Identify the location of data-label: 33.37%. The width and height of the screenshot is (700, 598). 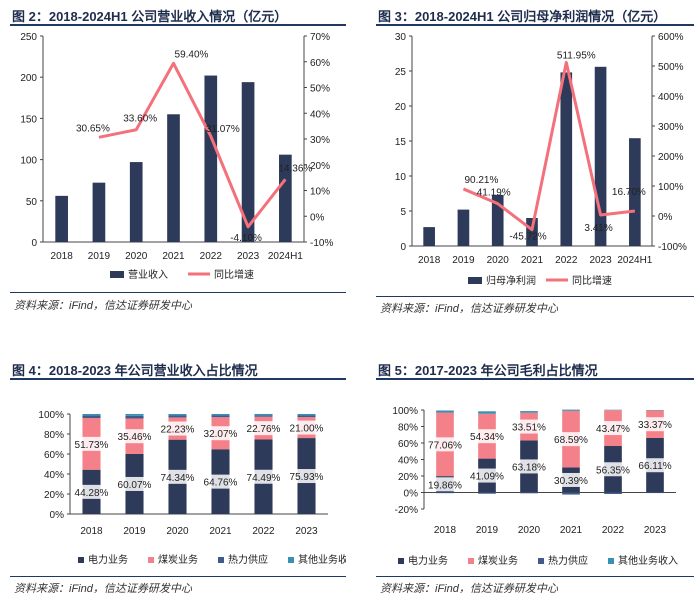
(655, 425).